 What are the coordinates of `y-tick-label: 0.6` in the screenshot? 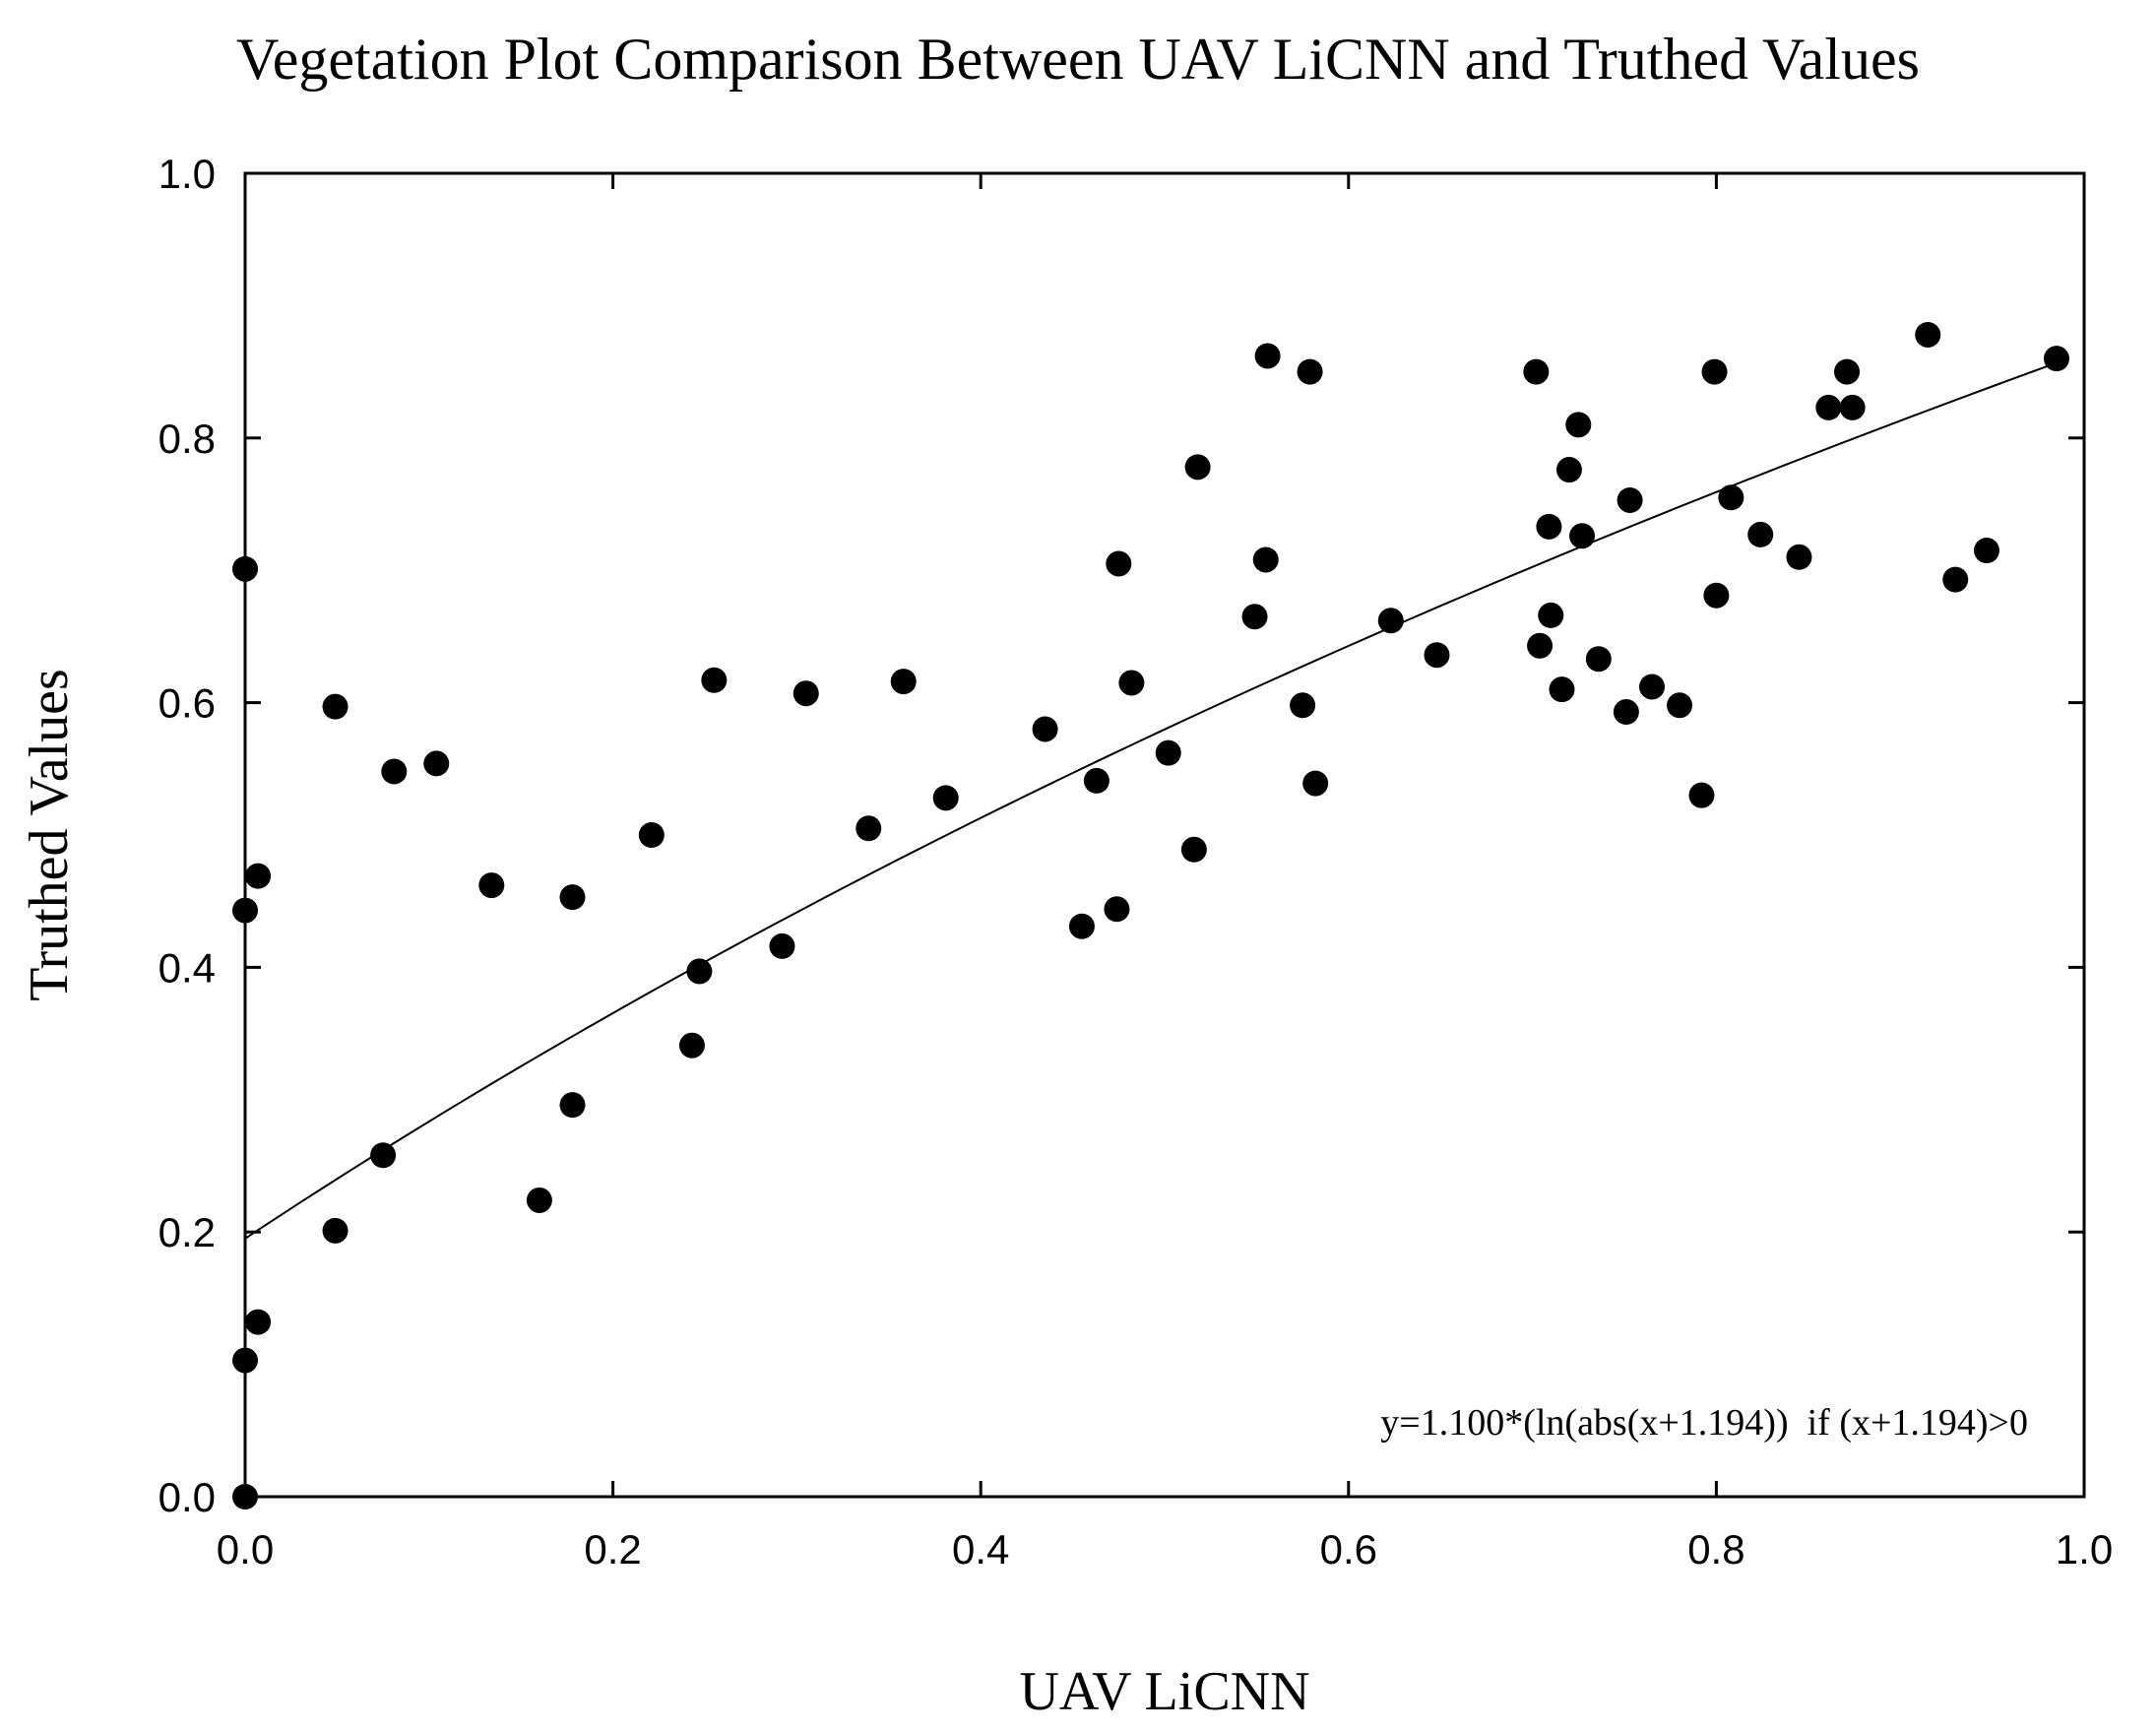 It's located at (188, 703).